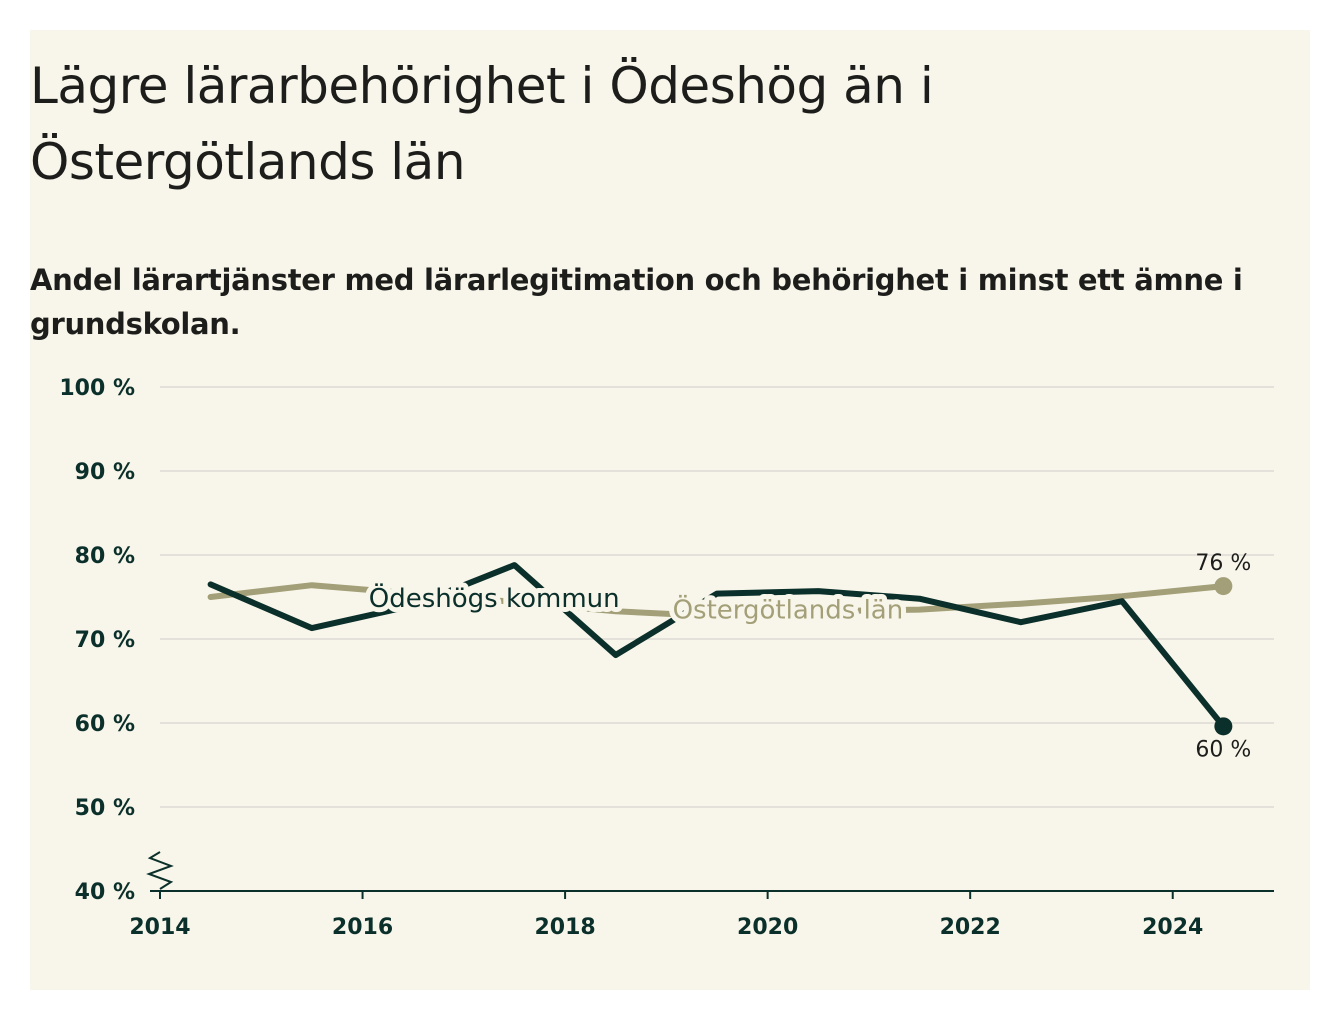 Image resolution: width=1340 pixels, height=1020 pixels. Describe the element at coordinates (105, 724) in the screenshot. I see `y-tick-label: 60 %` at that location.